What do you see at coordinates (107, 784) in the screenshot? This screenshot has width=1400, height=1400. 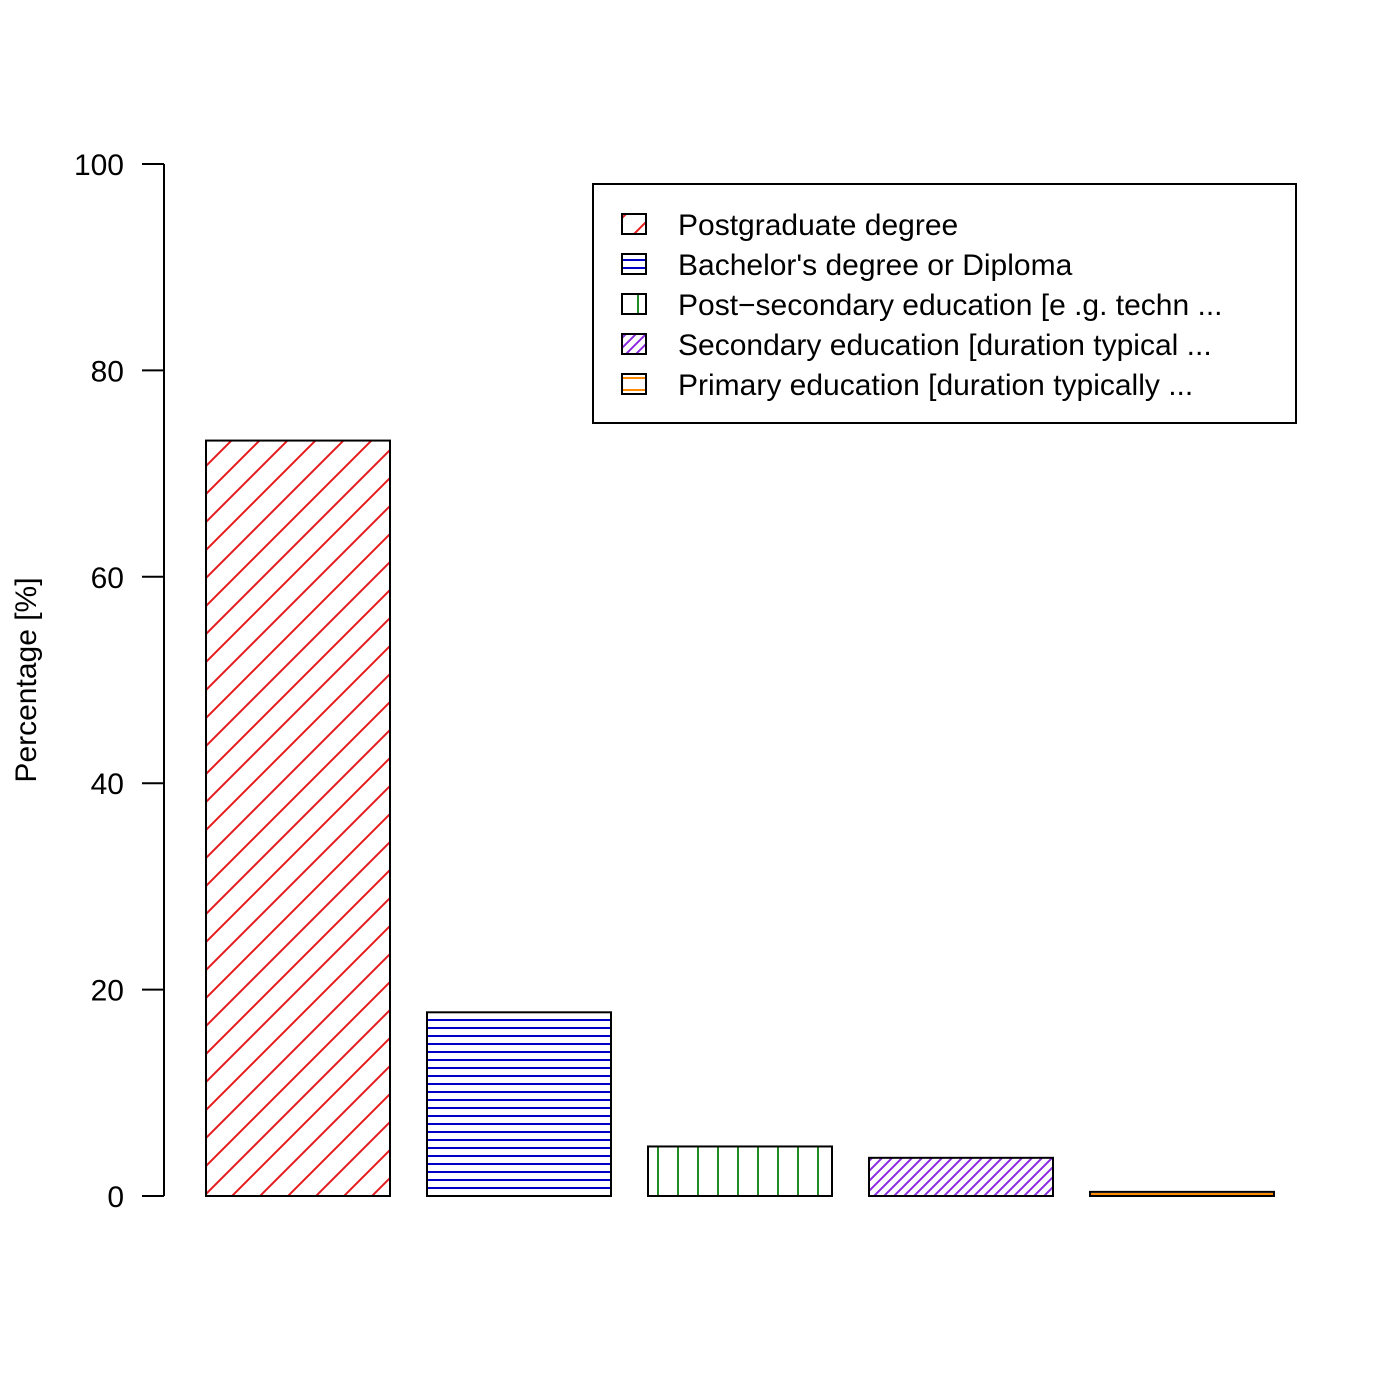 I see `y-tick-label: 40` at bounding box center [107, 784].